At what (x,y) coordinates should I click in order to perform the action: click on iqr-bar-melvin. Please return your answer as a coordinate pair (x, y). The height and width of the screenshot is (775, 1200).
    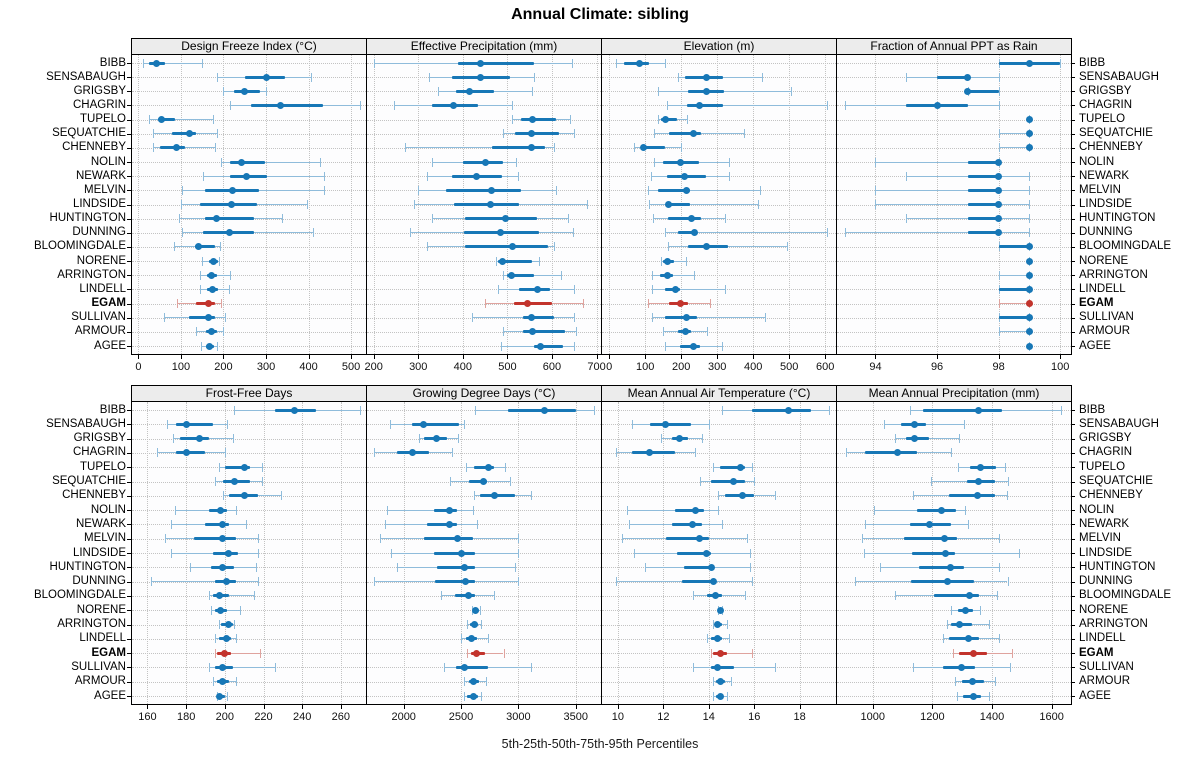
    Looking at the image, I should click on (674, 190).